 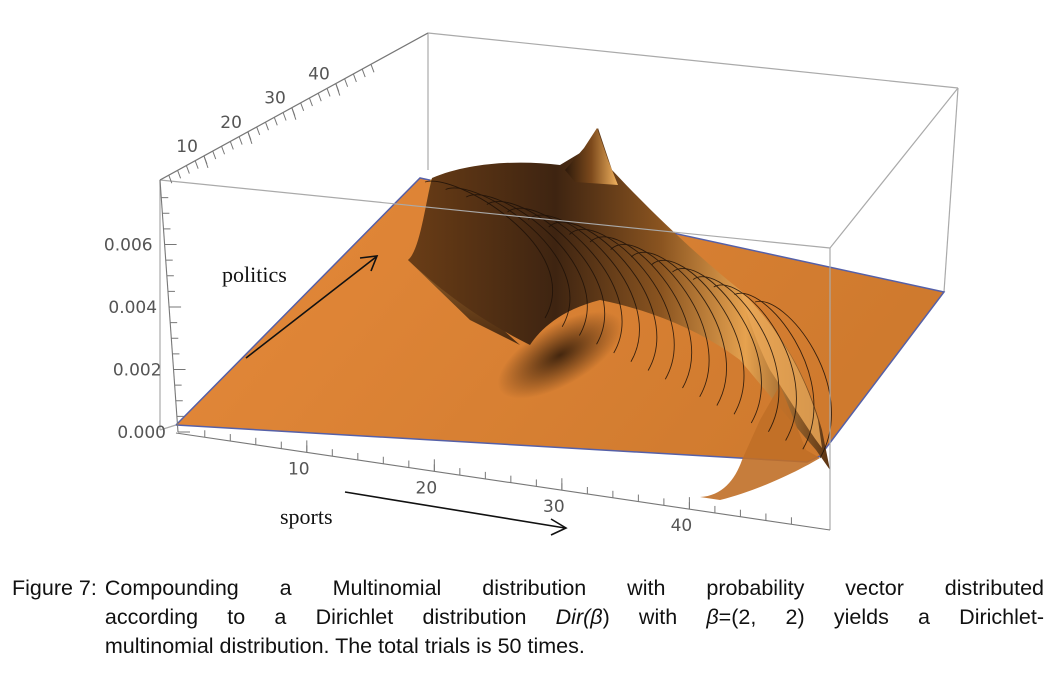 What do you see at coordinates (132, 308) in the screenshot?
I see `z-tick-label: 0.004` at bounding box center [132, 308].